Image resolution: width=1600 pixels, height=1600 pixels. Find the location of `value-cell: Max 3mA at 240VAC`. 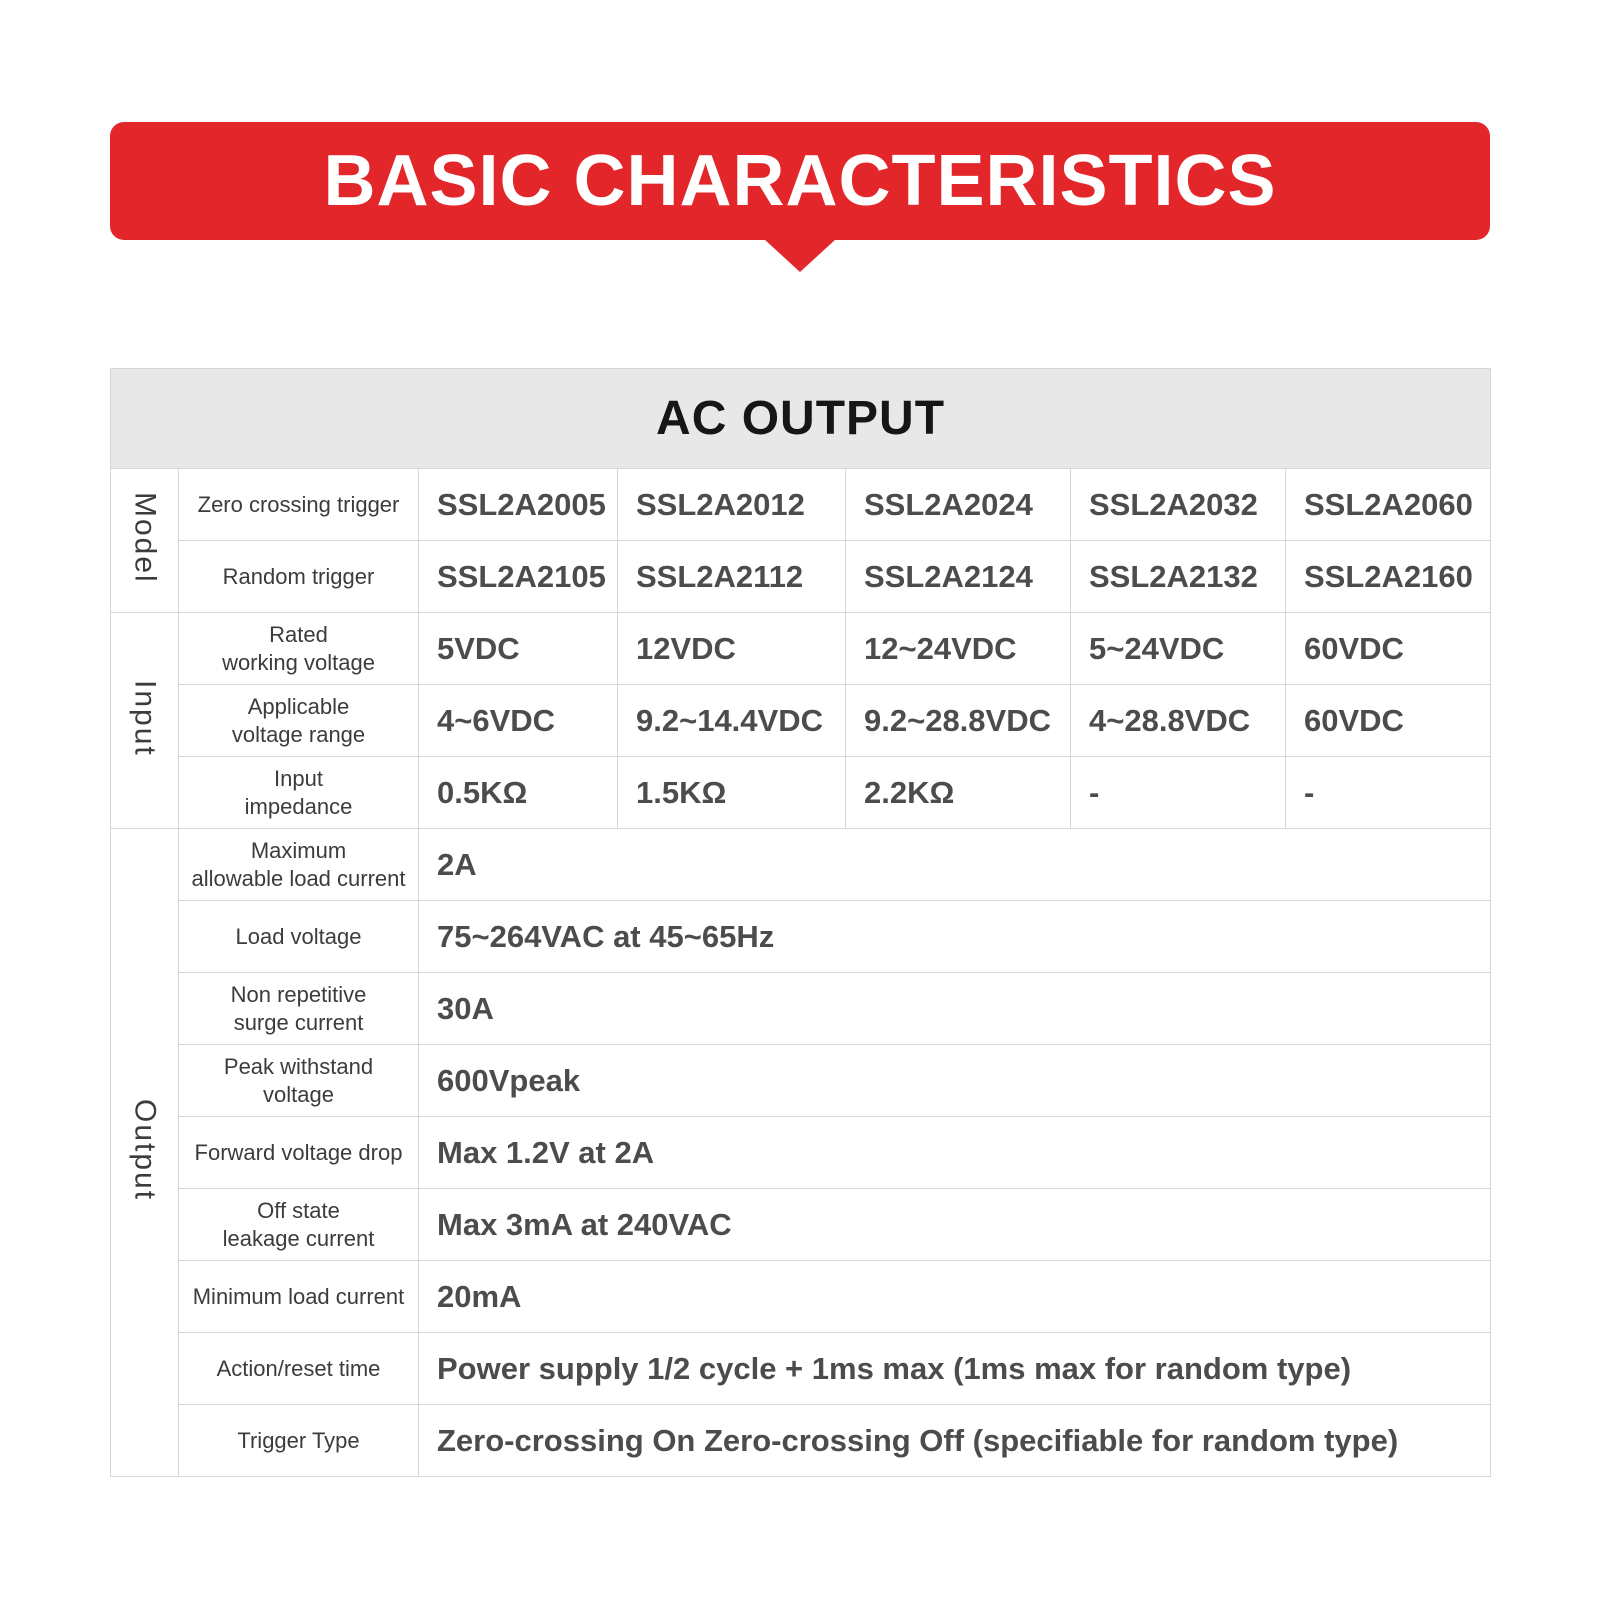

value-cell: Max 3mA at 240VAC is located at coordinates (954, 1224).